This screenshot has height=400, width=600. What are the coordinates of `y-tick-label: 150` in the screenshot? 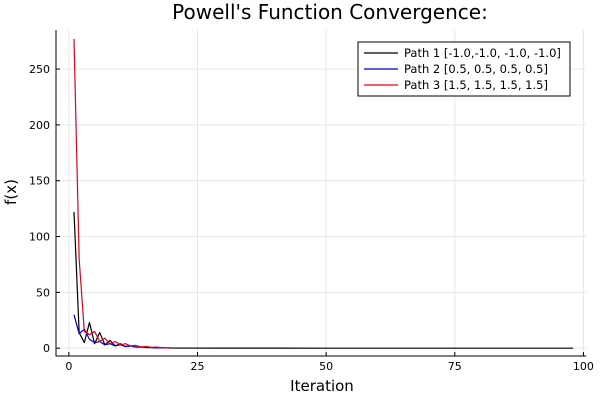 It's located at (39, 181).